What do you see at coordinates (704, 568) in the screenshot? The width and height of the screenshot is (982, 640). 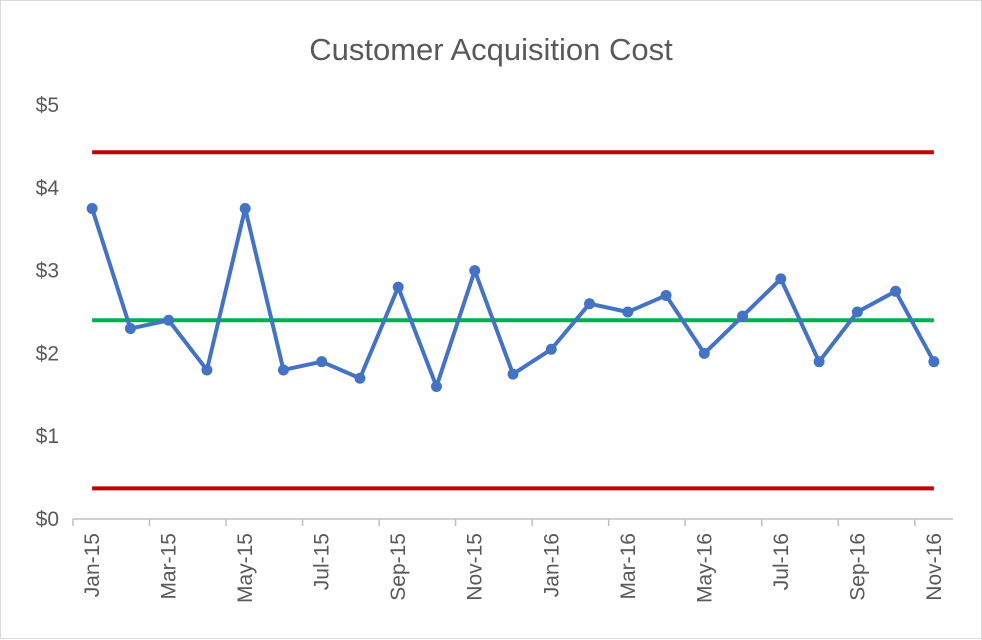 I see `x-tick-label: May-16` at bounding box center [704, 568].